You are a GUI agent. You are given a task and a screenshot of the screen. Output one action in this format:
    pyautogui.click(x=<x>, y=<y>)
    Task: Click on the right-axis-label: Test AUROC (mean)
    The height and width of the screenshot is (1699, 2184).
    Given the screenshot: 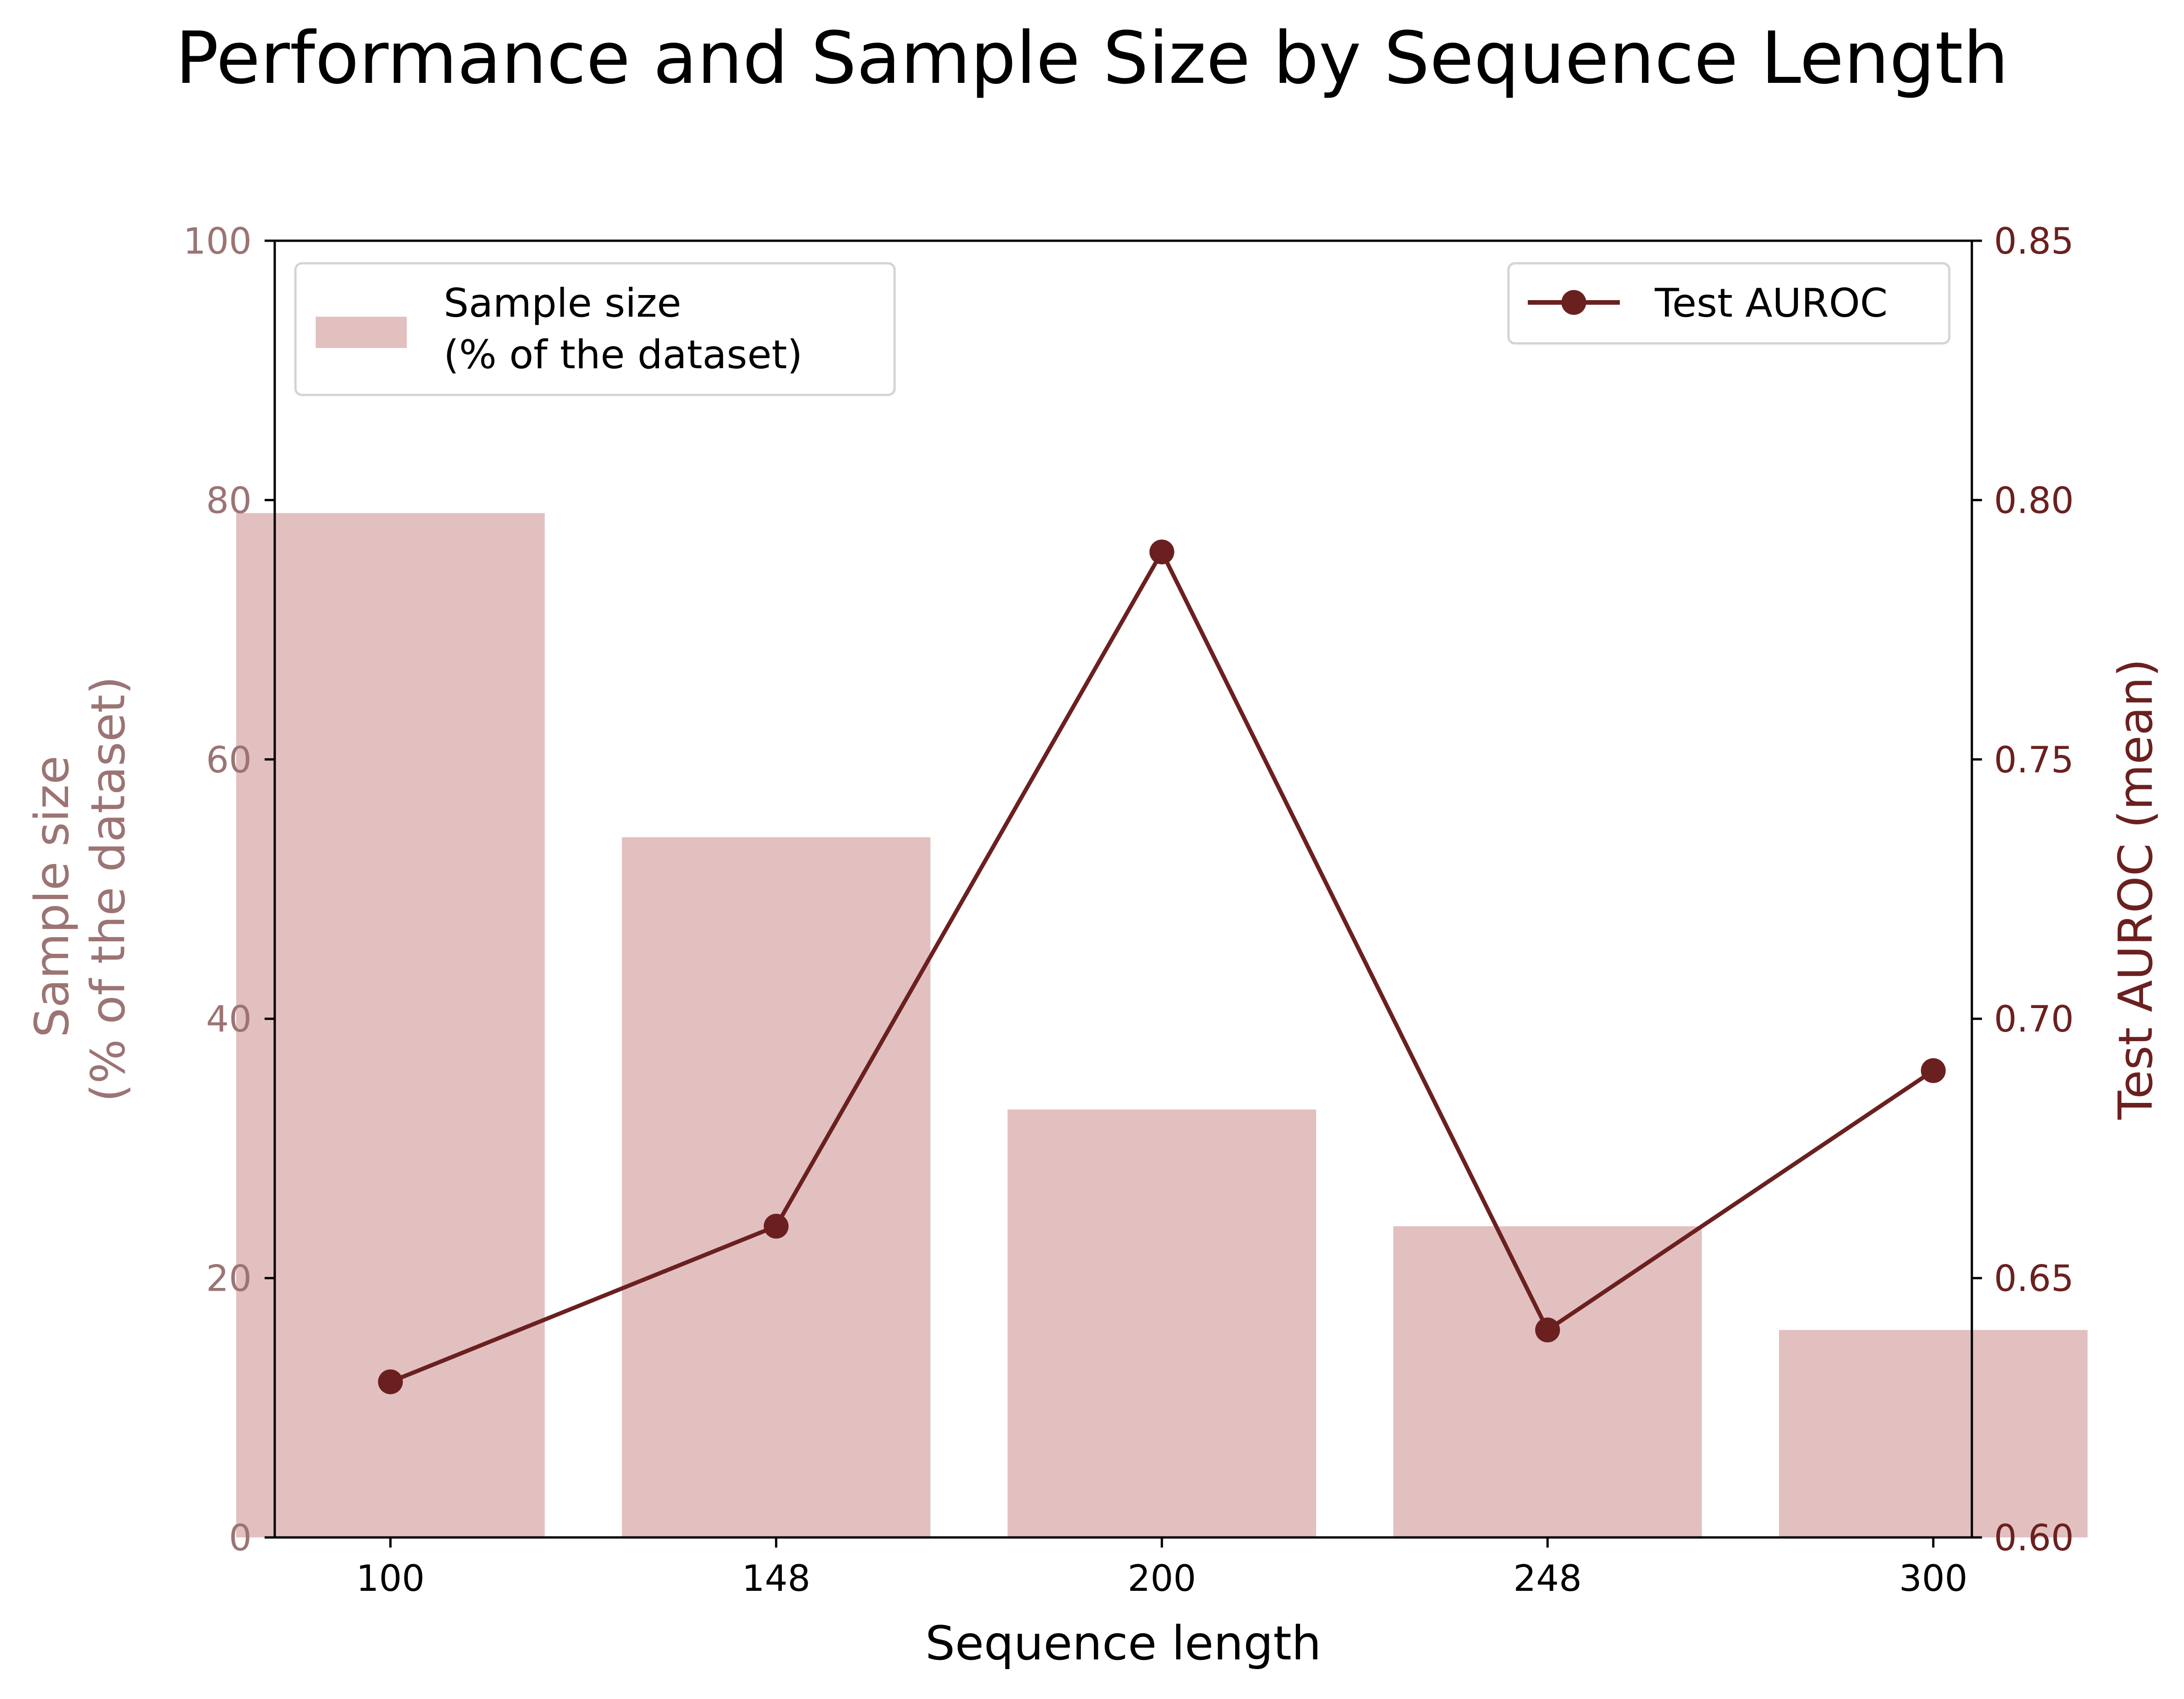 What is the action you would take?
    pyautogui.click(x=2136, y=890)
    